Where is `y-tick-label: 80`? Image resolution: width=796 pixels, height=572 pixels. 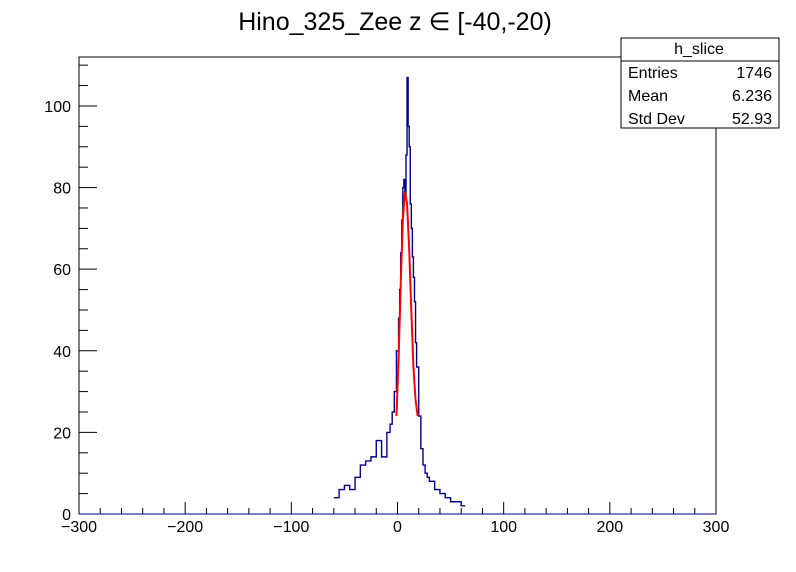
y-tick-label: 80 is located at coordinates (62, 189).